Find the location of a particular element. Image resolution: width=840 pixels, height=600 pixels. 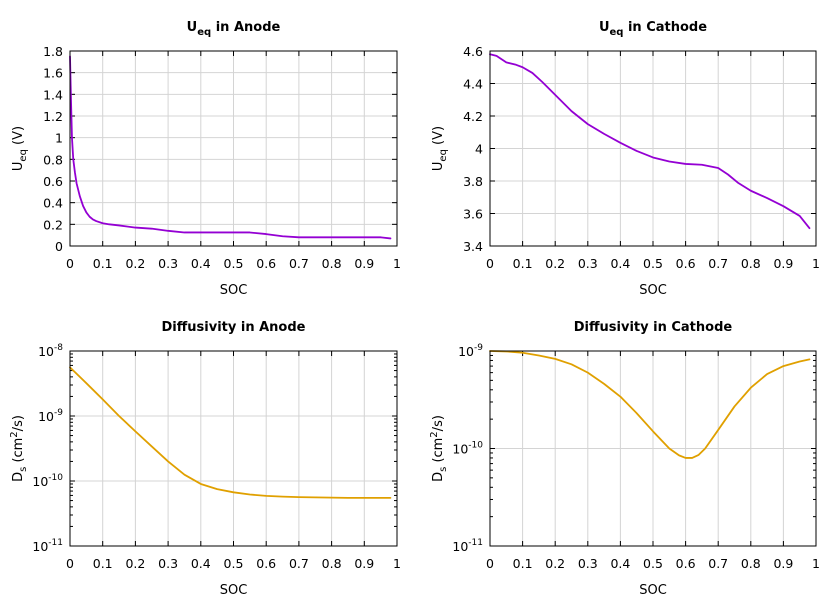

y-tick-exponent: -10 is located at coordinates (55, 478).